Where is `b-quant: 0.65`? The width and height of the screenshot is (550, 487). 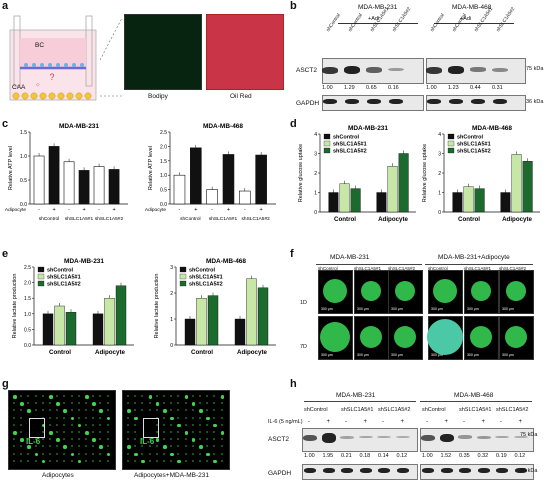 b-quant: 0.65 is located at coordinates (371, 88).